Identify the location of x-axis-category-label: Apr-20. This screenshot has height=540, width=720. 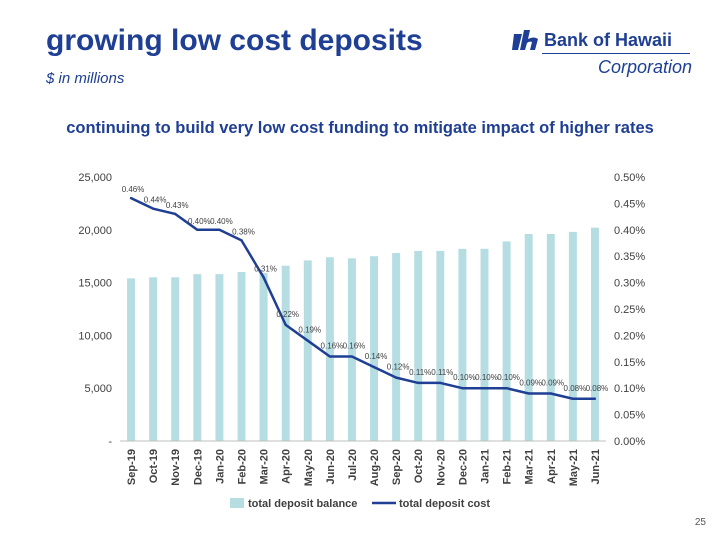
(287, 466).